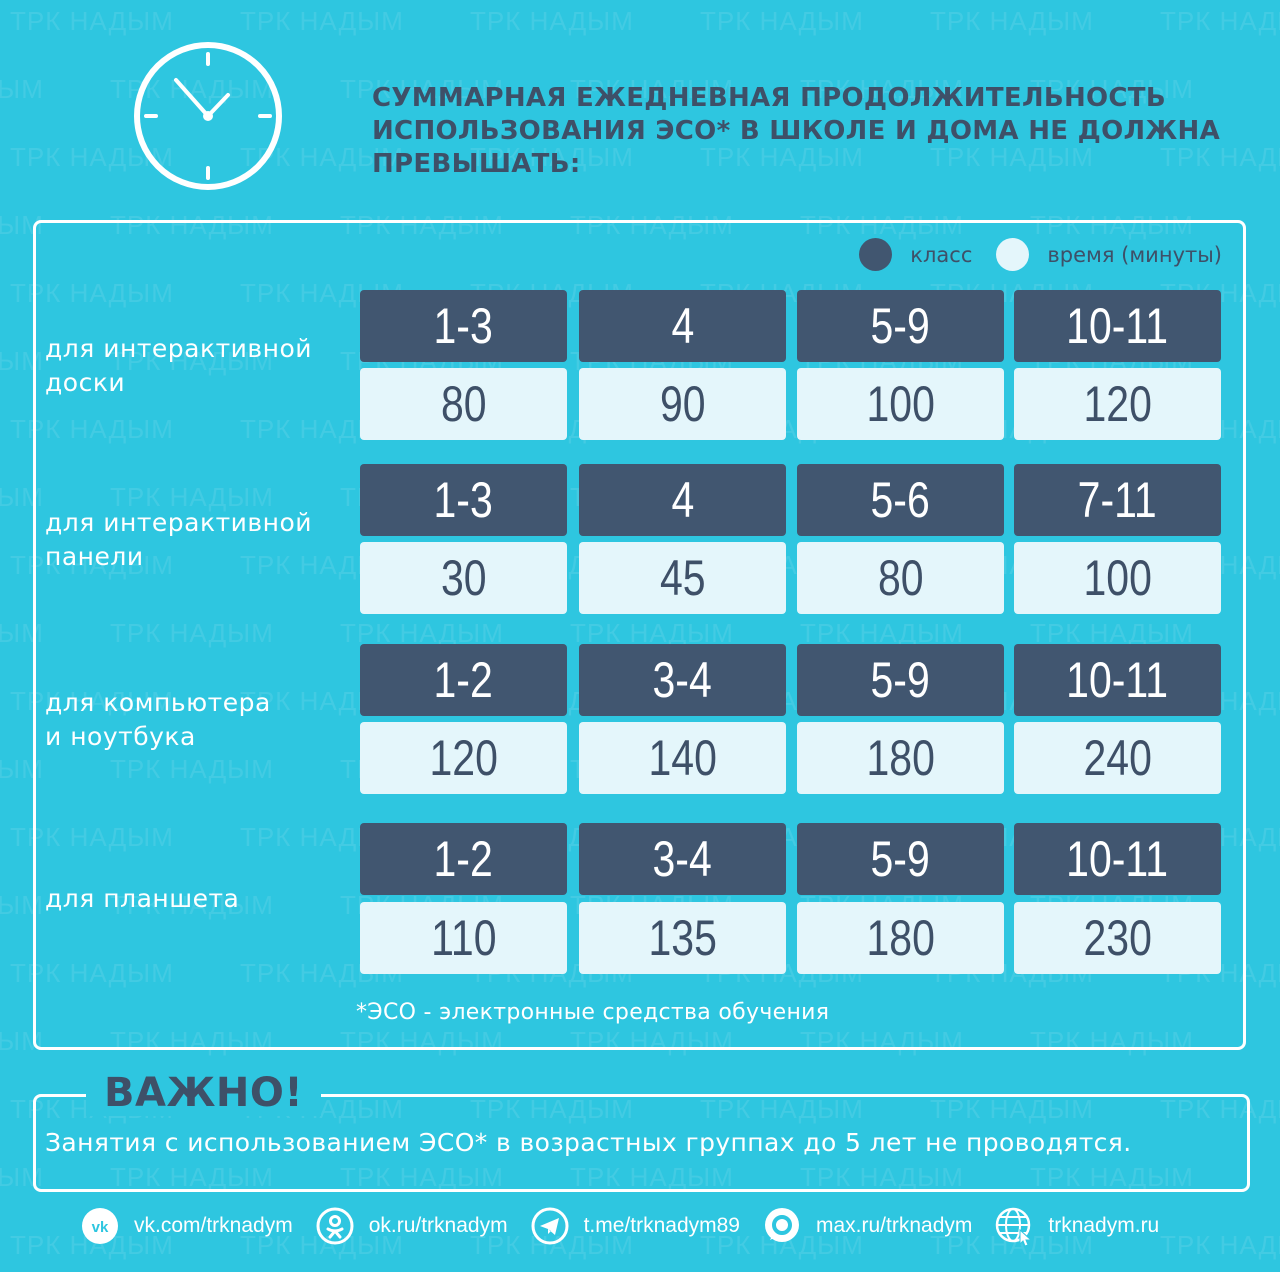 The width and height of the screenshot is (1280, 1272). Describe the element at coordinates (335, 1226) in the screenshot. I see `ok-icon` at that location.